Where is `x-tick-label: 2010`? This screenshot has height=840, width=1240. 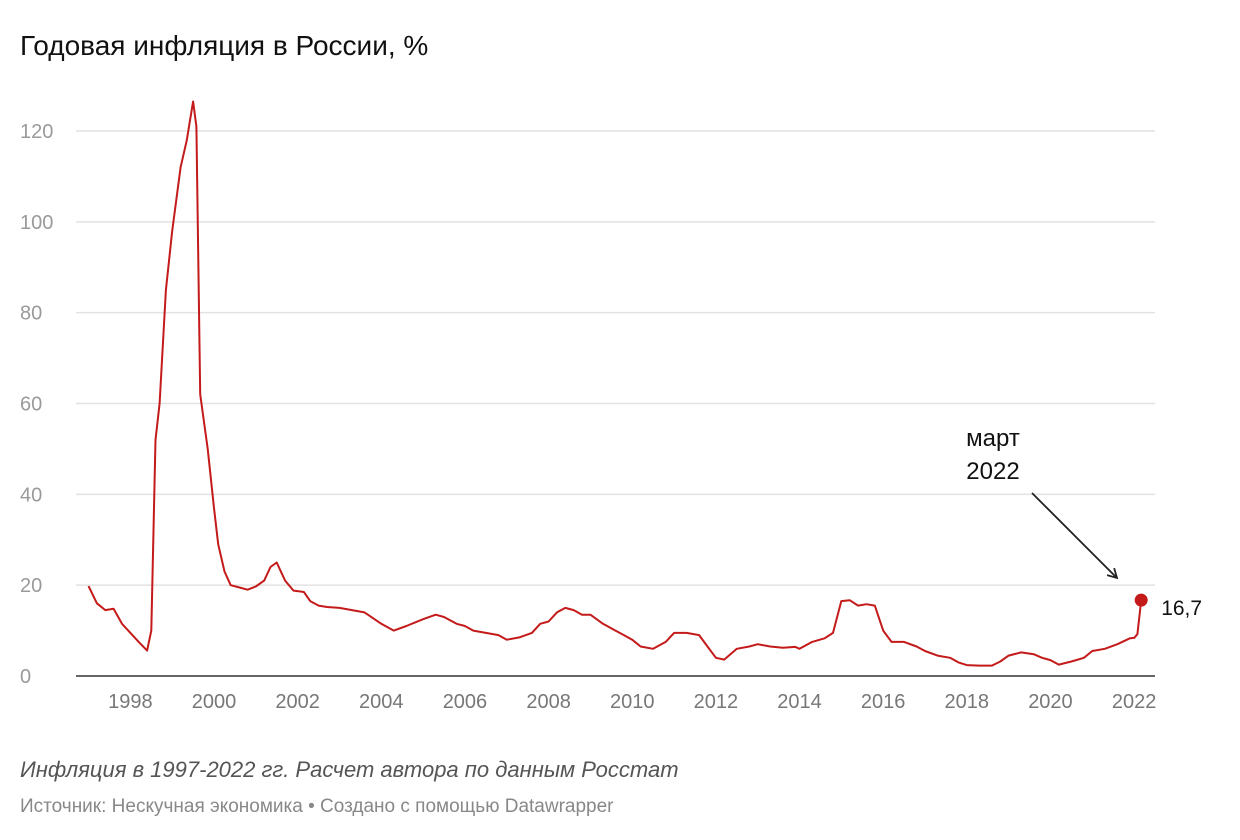
x-tick-label: 2010 is located at coordinates (632, 702).